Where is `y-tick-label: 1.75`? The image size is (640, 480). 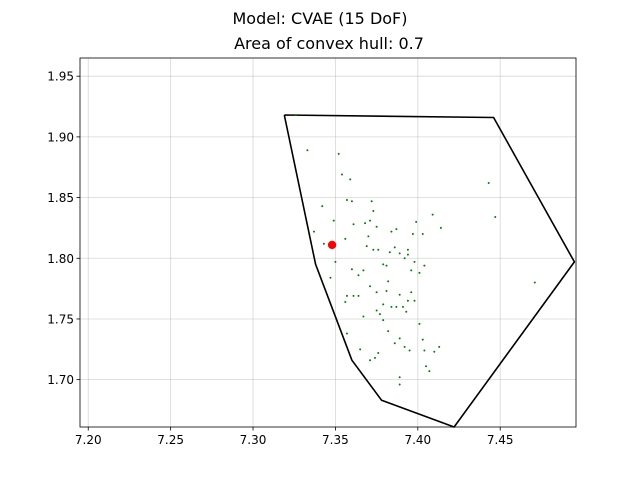
y-tick-label: 1.75 is located at coordinates (60, 319).